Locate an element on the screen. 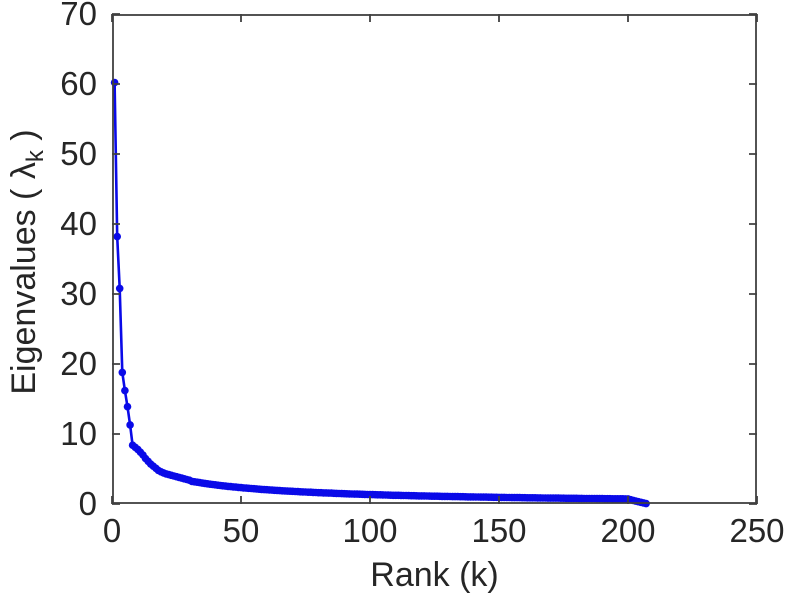  y-tick-label: 30 is located at coordinates (78, 293).